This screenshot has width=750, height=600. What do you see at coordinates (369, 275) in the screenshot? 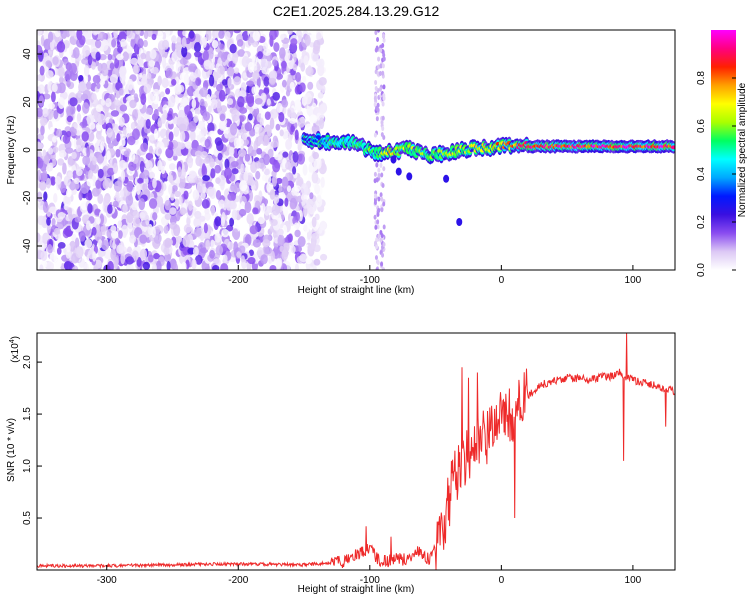
I see `spectrogram-x-axis: -300 -200 -100 0 100` at bounding box center [369, 275].